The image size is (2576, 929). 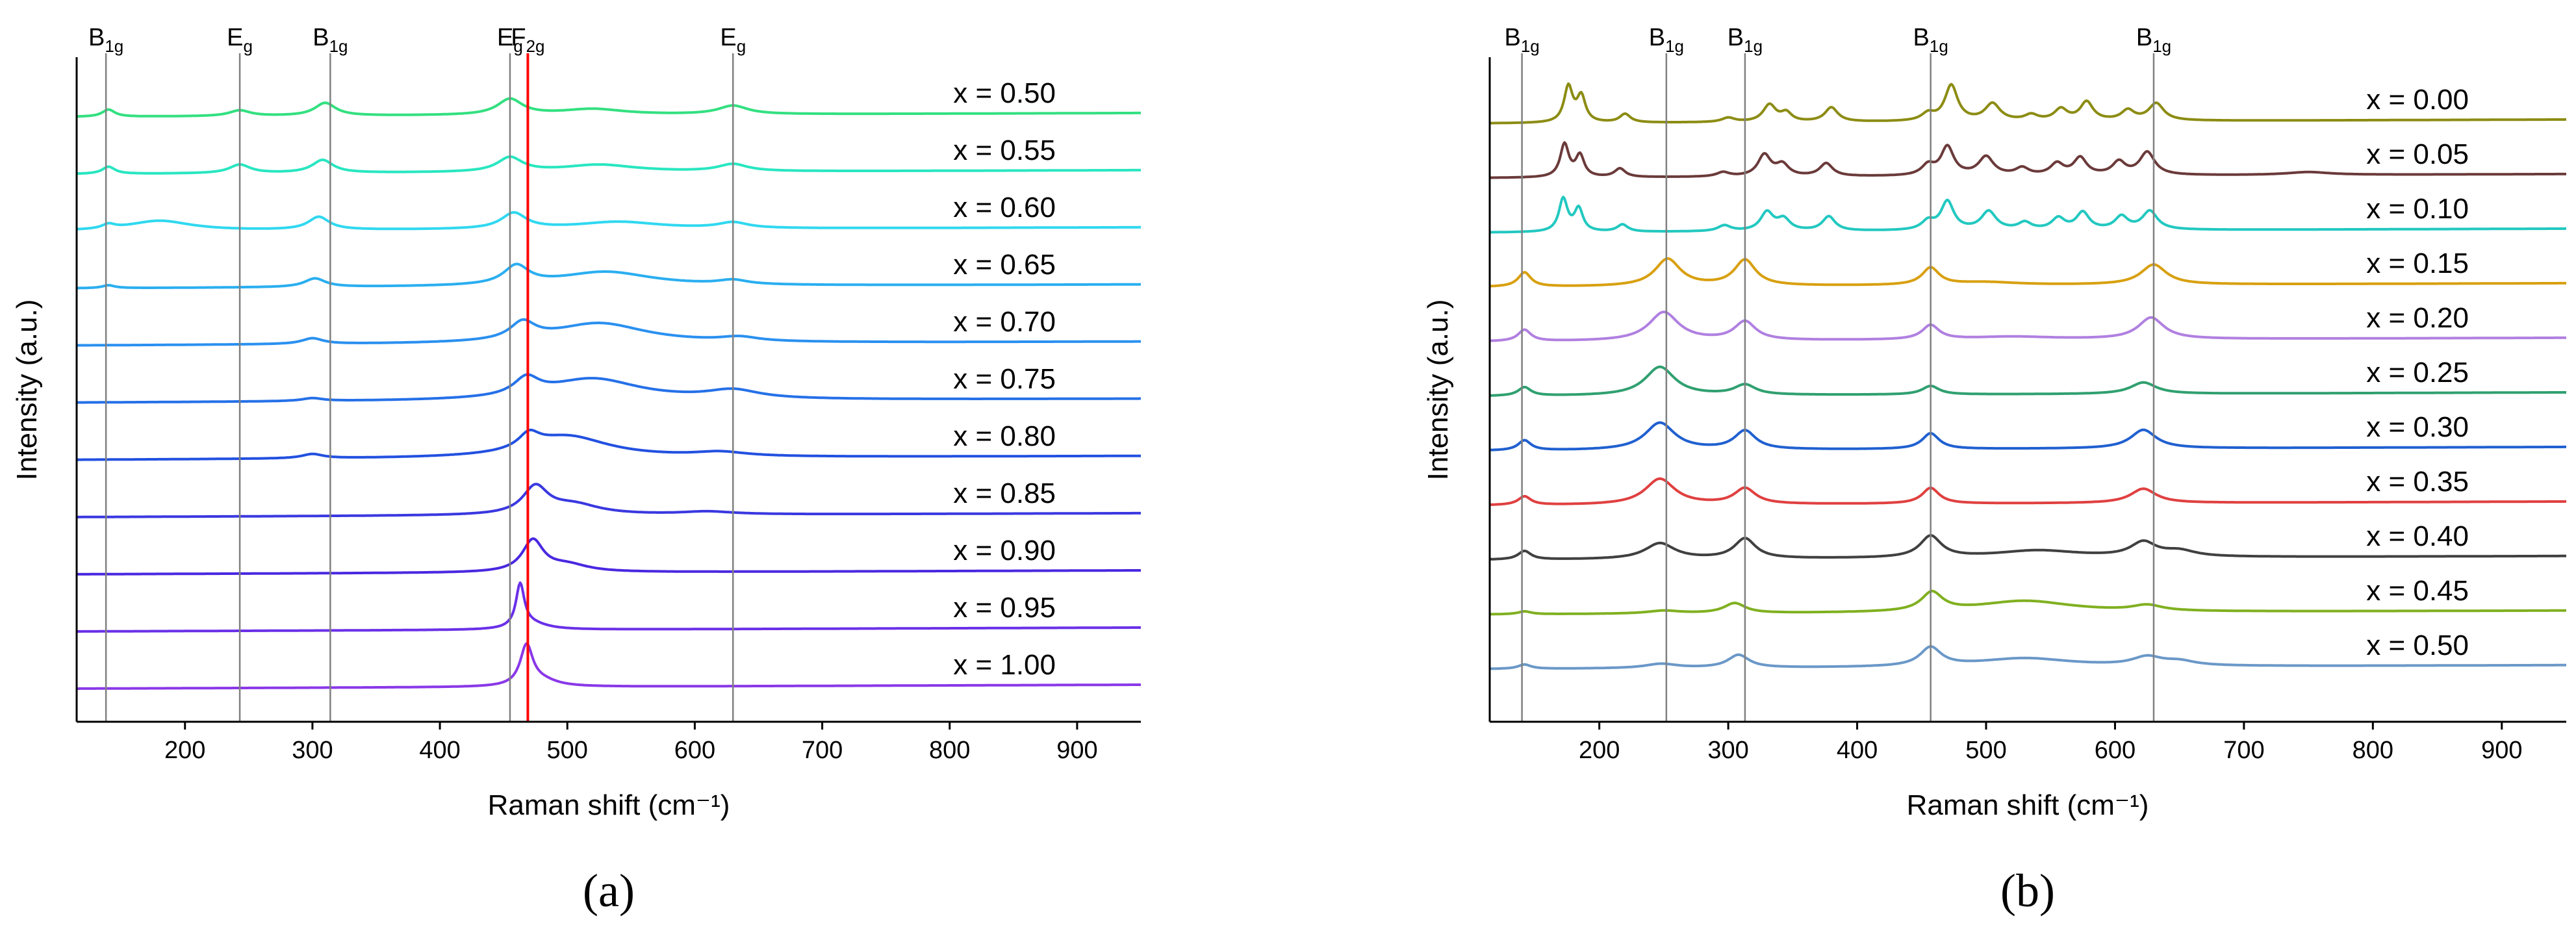 What do you see at coordinates (1004, 379) in the screenshot?
I see `series-label: x = 0.75` at bounding box center [1004, 379].